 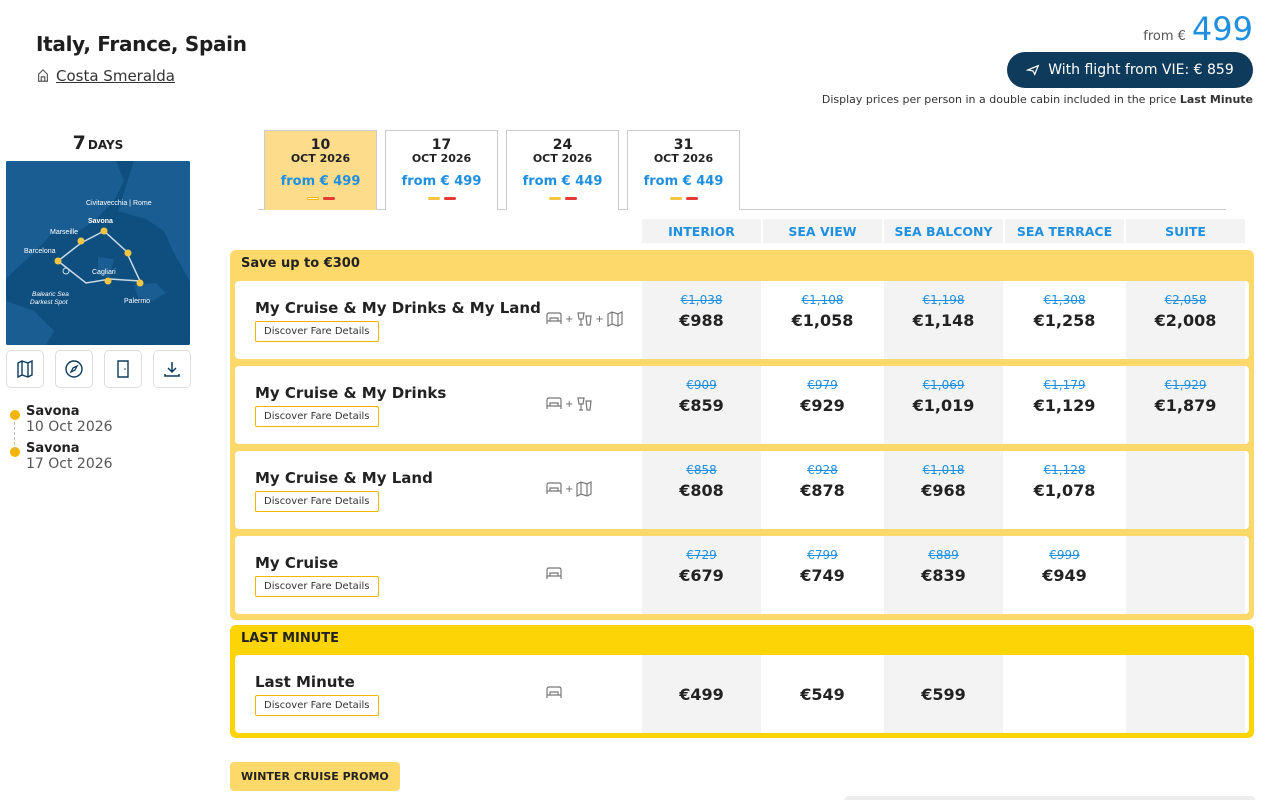 What do you see at coordinates (1222, 29) in the screenshot?
I see `from-price: 499` at bounding box center [1222, 29].